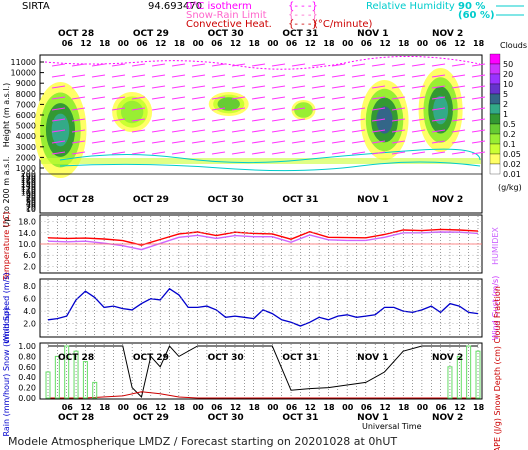  What do you see at coordinates (273, 43) in the screenshot?
I see `top-hour-label: 00` at bounding box center [273, 43].